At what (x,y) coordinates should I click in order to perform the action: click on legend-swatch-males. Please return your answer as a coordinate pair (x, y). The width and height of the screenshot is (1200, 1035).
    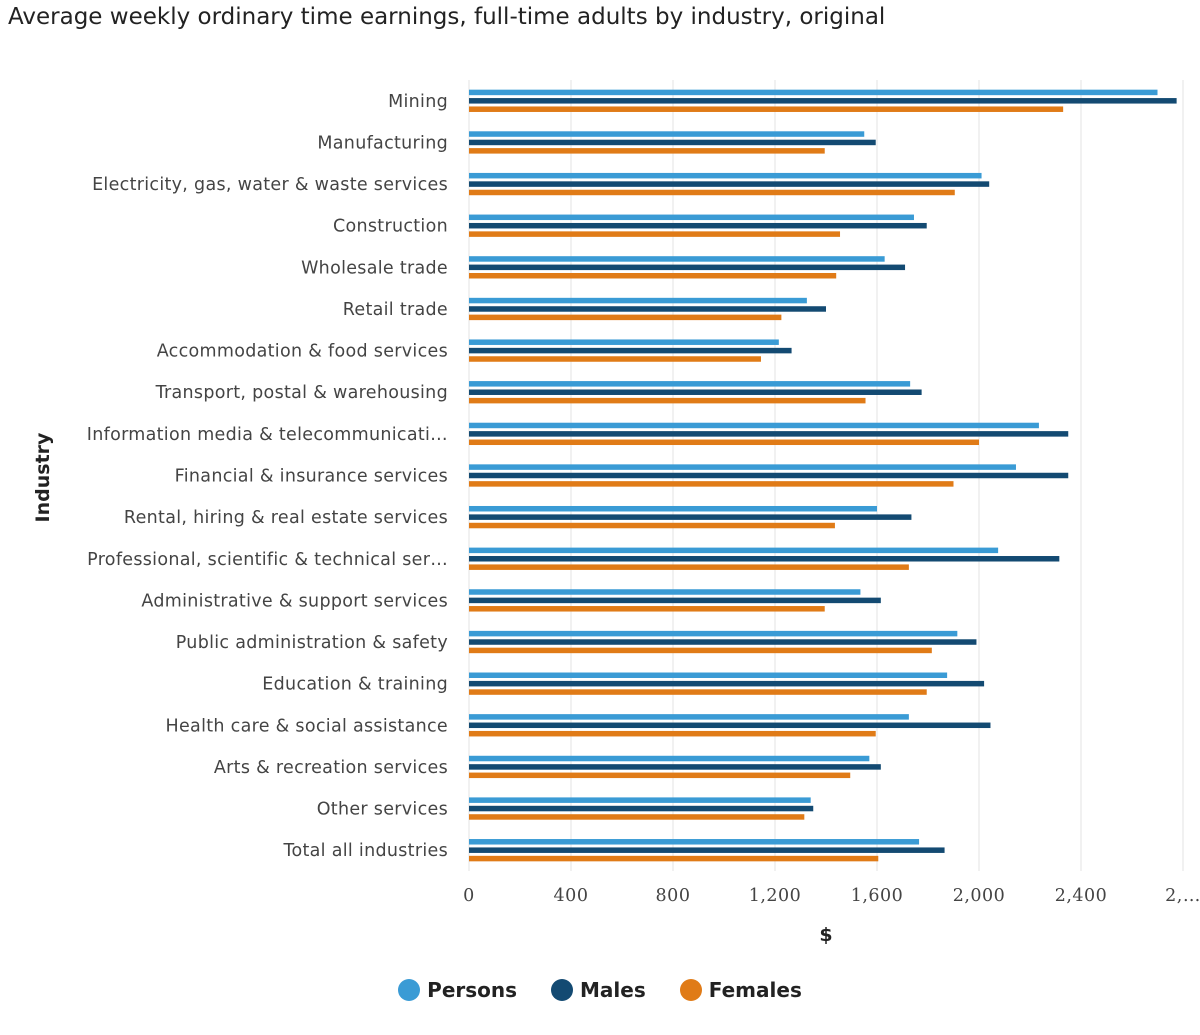
    Looking at the image, I should click on (562, 990).